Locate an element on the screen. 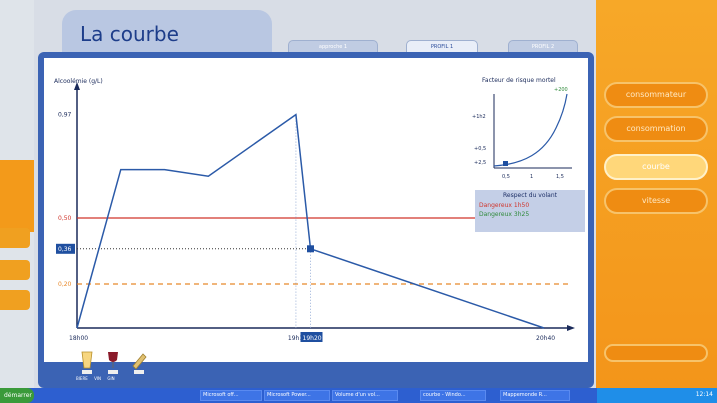  x-axis-arrow is located at coordinates (571, 328).